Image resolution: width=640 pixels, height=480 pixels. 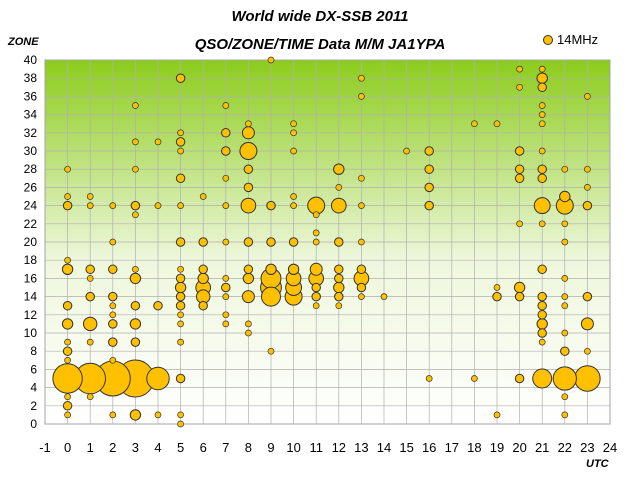 What do you see at coordinates (31, 206) in the screenshot?
I see `y-tick-label: 24` at bounding box center [31, 206].